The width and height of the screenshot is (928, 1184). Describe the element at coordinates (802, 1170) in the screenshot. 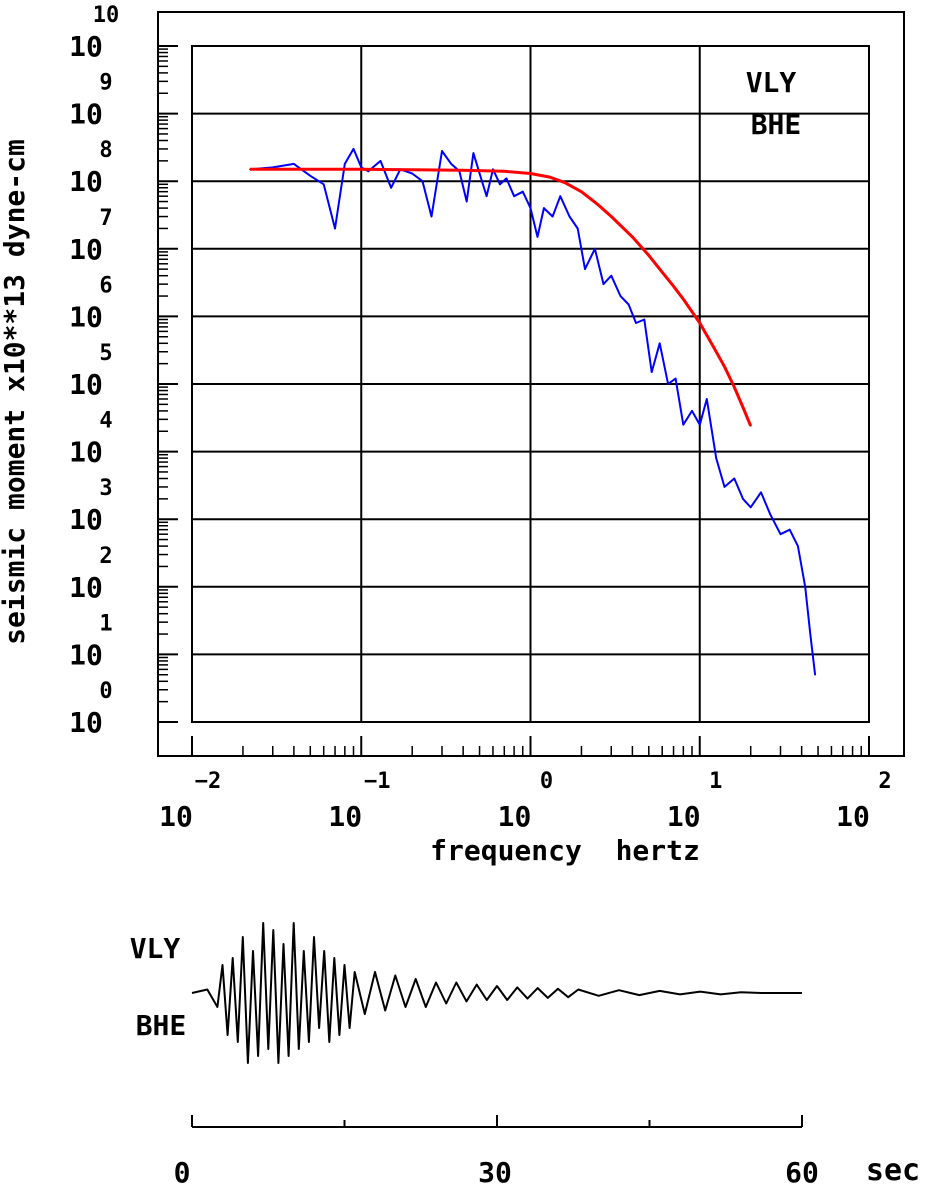

I see `time-tick-label: 60` at that location.